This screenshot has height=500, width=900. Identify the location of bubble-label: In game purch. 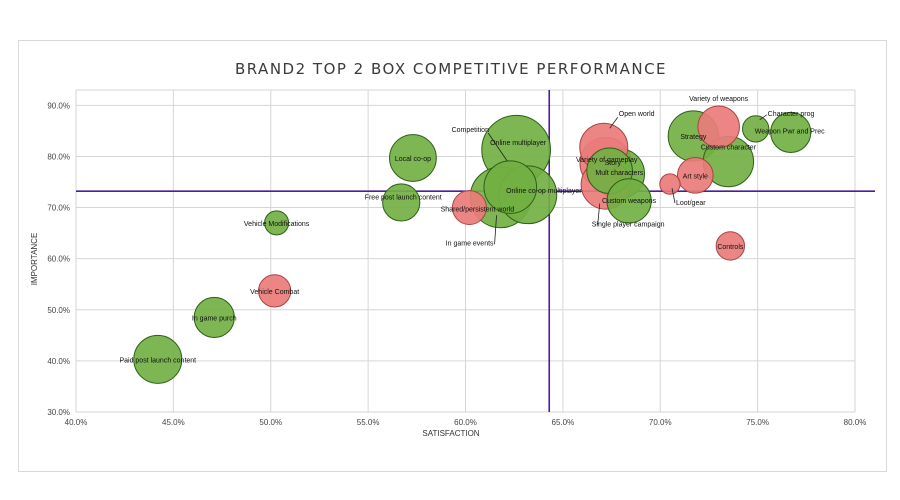
(214, 318).